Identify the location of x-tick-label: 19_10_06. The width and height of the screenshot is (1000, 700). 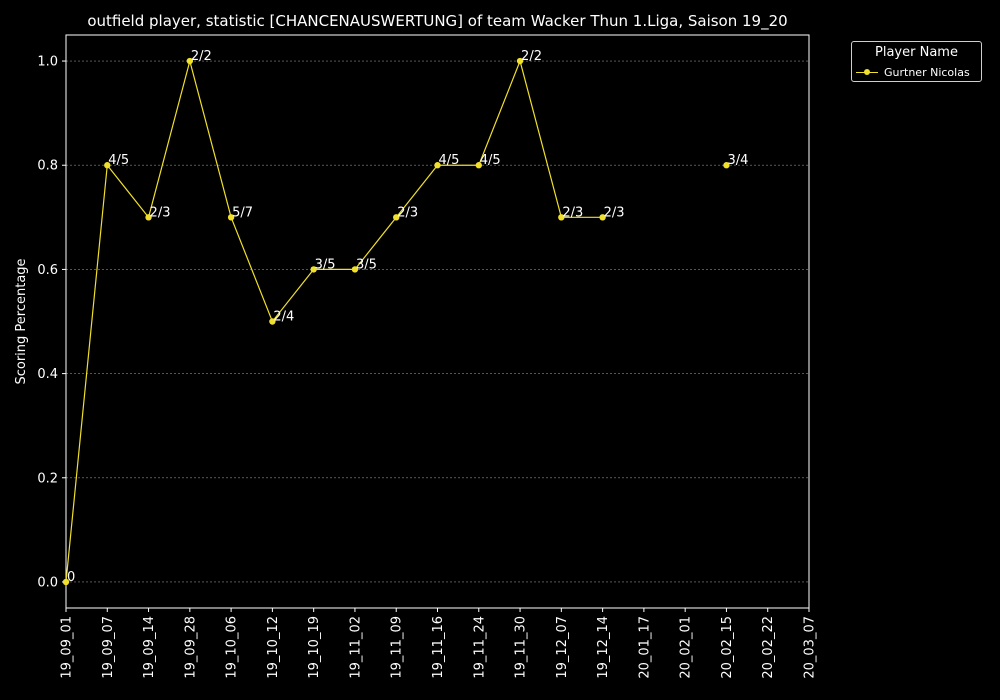
(232, 647).